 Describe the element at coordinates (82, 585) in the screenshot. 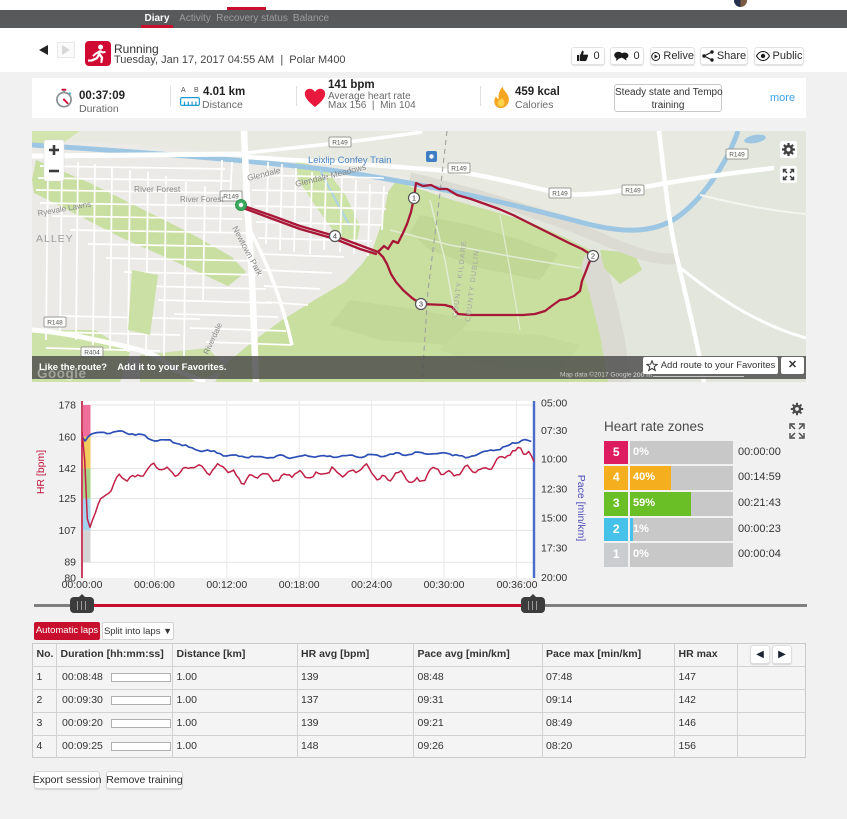

I see `svg-text: 00:00:00` at that location.